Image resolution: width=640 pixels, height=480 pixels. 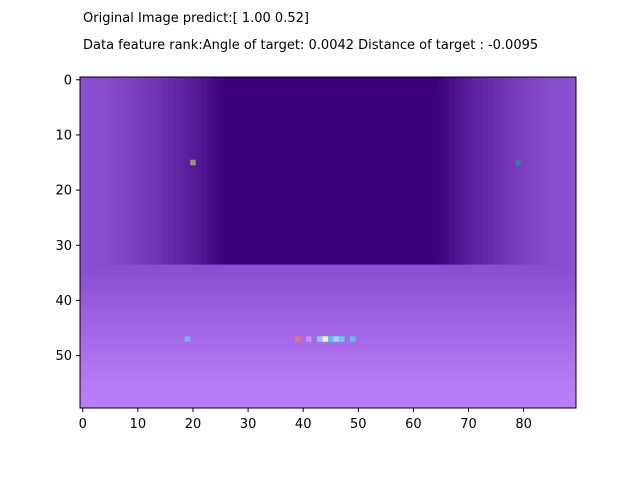 What do you see at coordinates (67, 218) in the screenshot?
I see `y-axis: 0 10 20 30 40 50` at bounding box center [67, 218].